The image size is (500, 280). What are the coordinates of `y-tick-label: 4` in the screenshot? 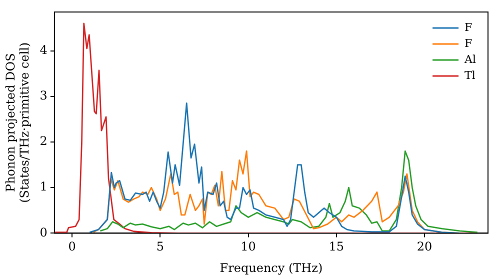 It's located at (44, 49).